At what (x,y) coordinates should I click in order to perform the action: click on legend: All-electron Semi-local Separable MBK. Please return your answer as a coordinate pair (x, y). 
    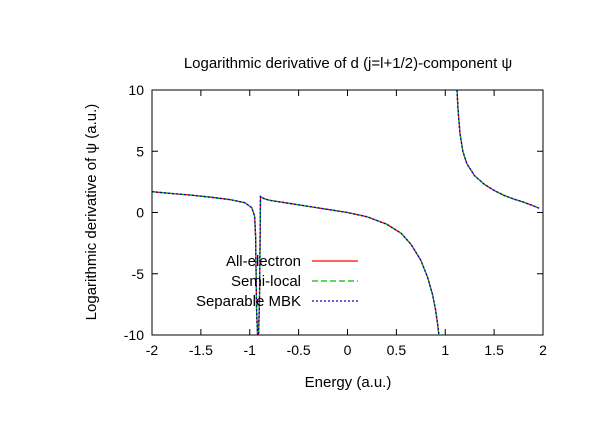
    Looking at the image, I should click on (277, 281).